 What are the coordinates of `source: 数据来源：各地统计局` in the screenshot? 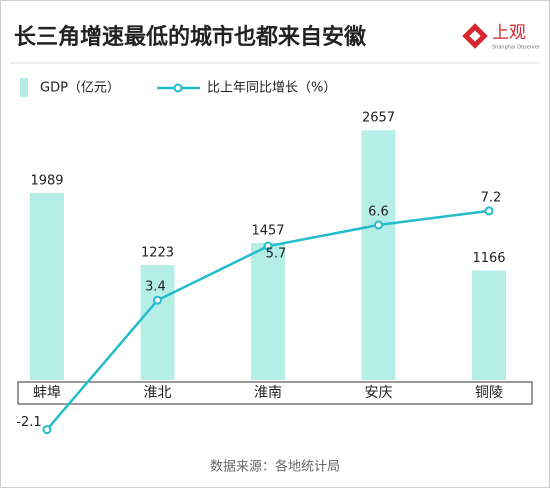 It's located at (275, 467).